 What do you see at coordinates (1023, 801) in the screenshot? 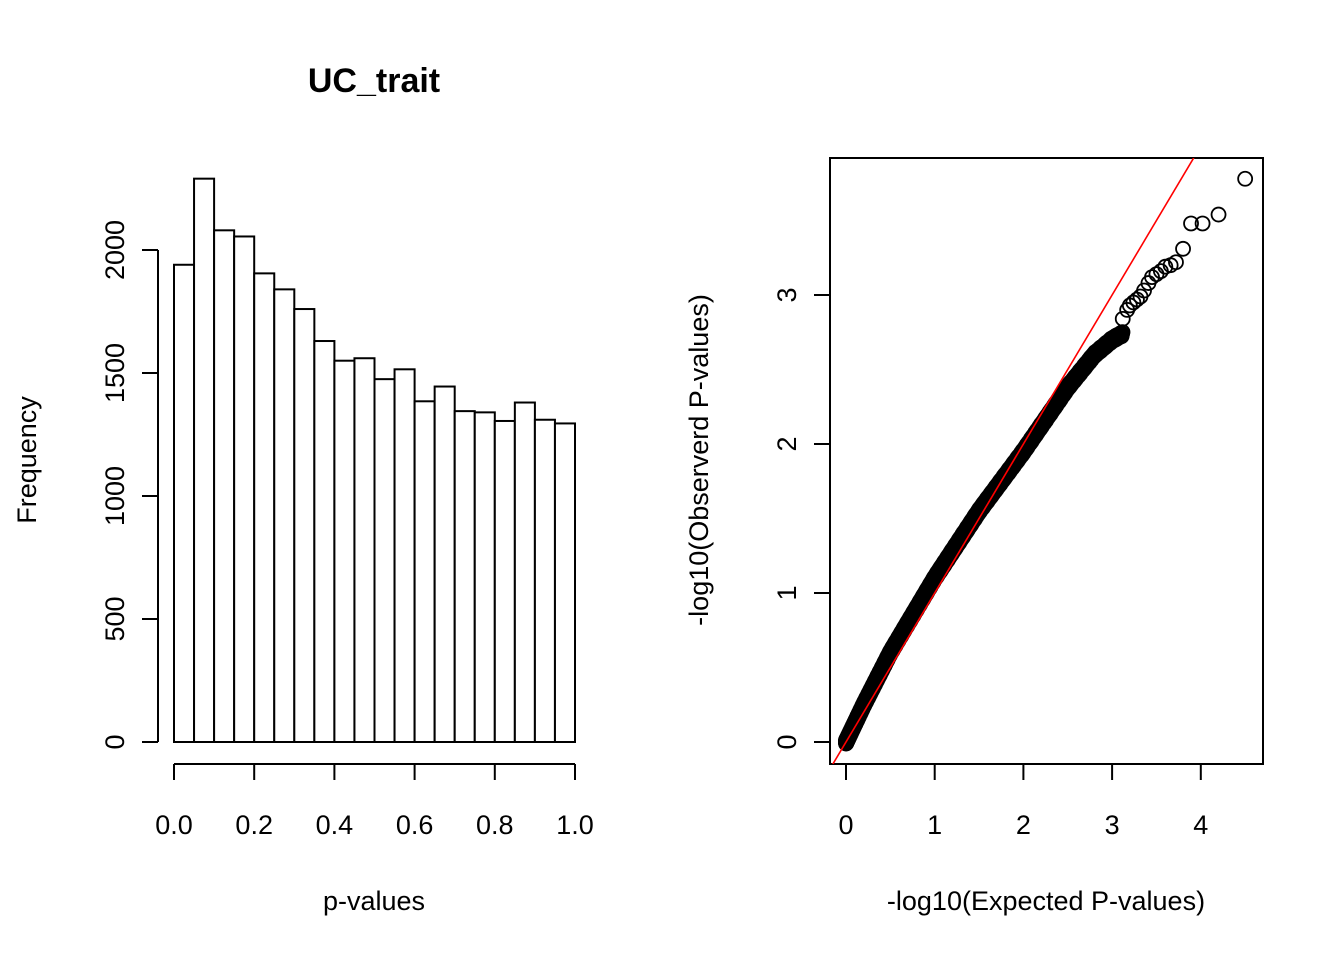
I see `qq-x-axis: 0 1 2 3 4` at bounding box center [1023, 801].